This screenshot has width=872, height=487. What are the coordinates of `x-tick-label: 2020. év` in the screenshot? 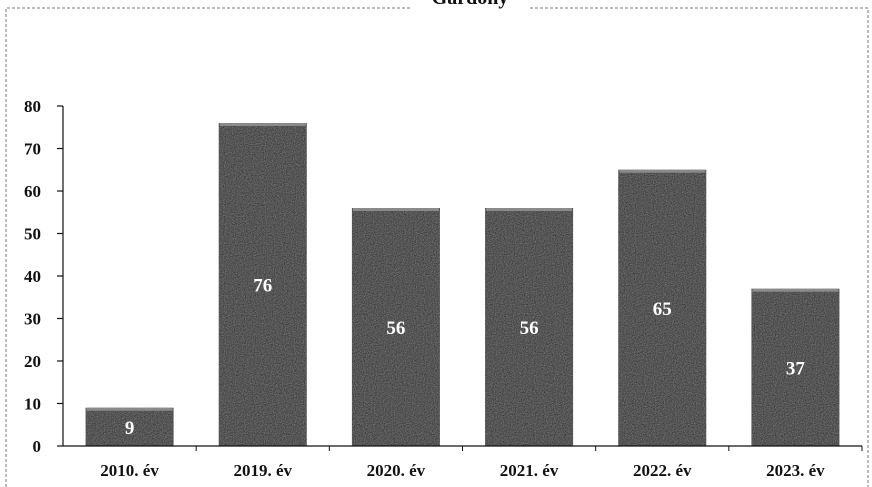 It's located at (396, 470).